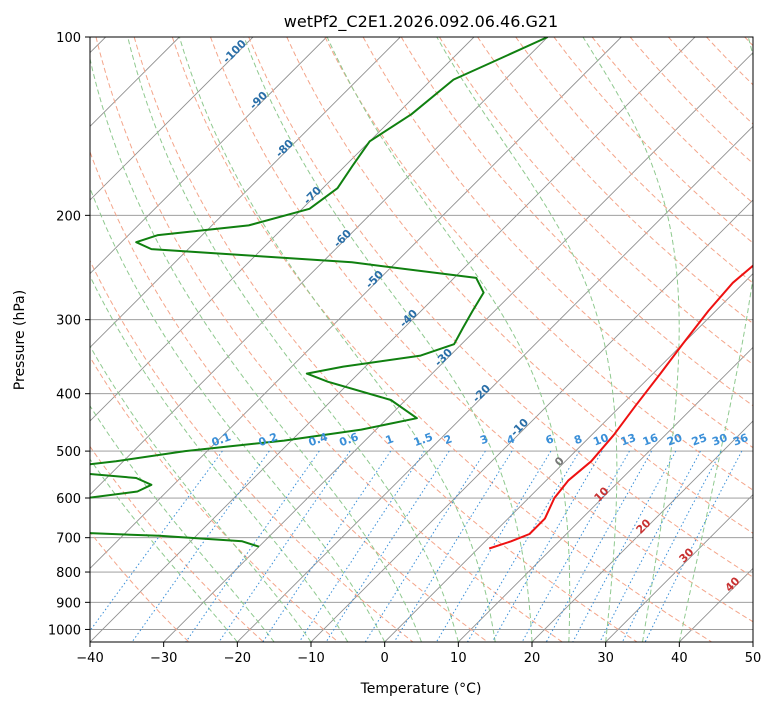  What do you see at coordinates (578, 439) in the screenshot?
I see `mixing-ratio-label: 8` at bounding box center [578, 439].